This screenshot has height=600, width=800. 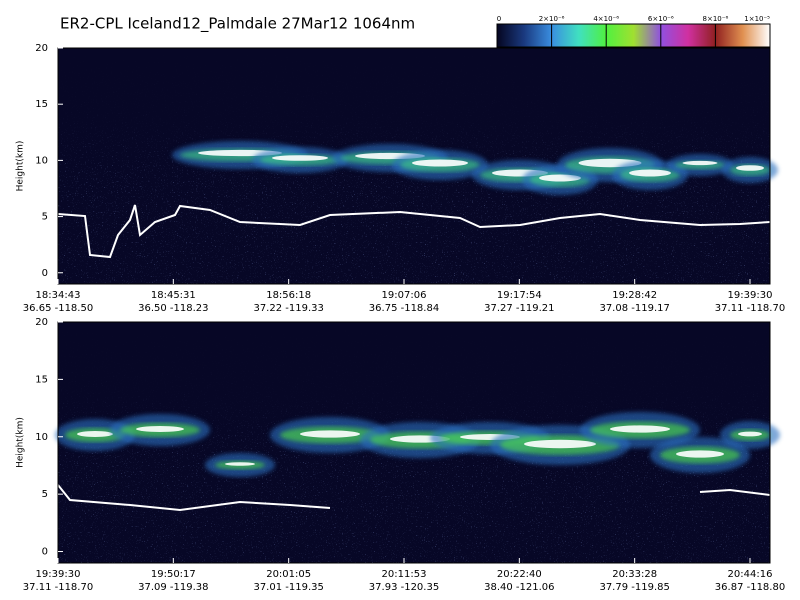 What do you see at coordinates (634, 295) in the screenshot?
I see `x-tick-label: 19:28:42` at bounding box center [634, 295].